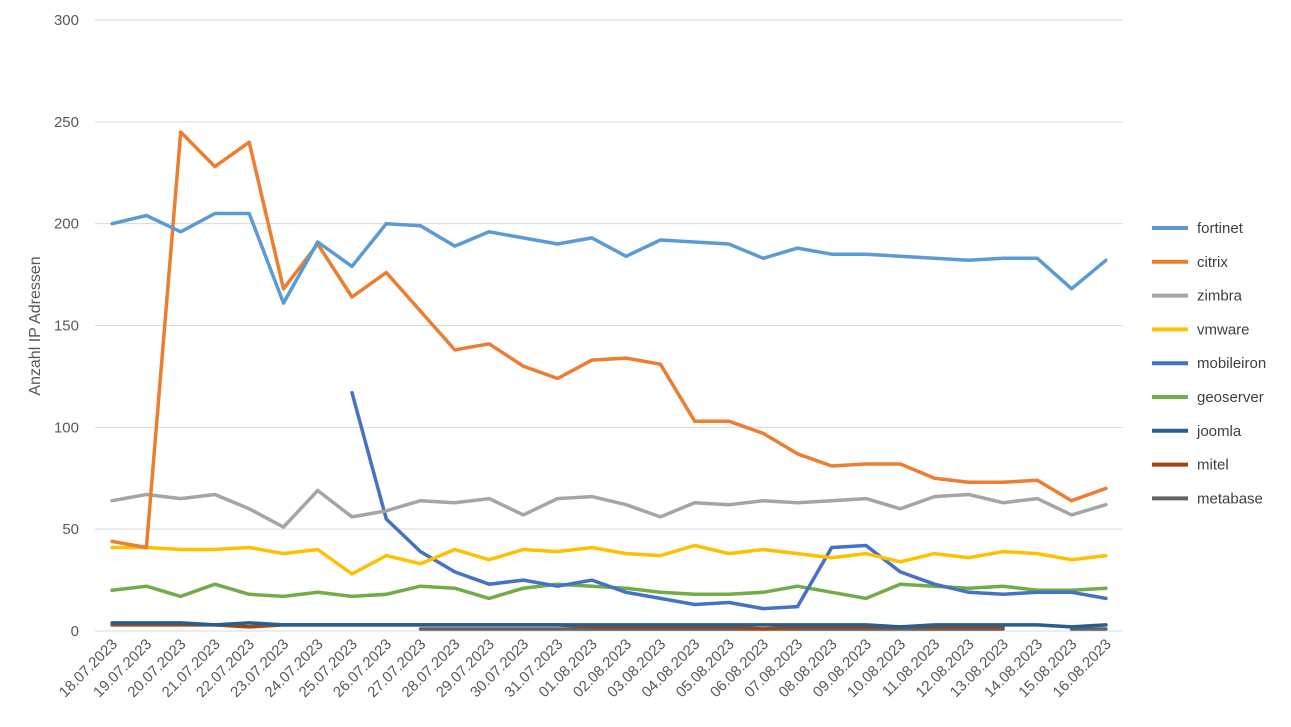 This screenshot has width=1291, height=727. Describe the element at coordinates (1213, 465) in the screenshot. I see `legend-label: mitel` at that location.